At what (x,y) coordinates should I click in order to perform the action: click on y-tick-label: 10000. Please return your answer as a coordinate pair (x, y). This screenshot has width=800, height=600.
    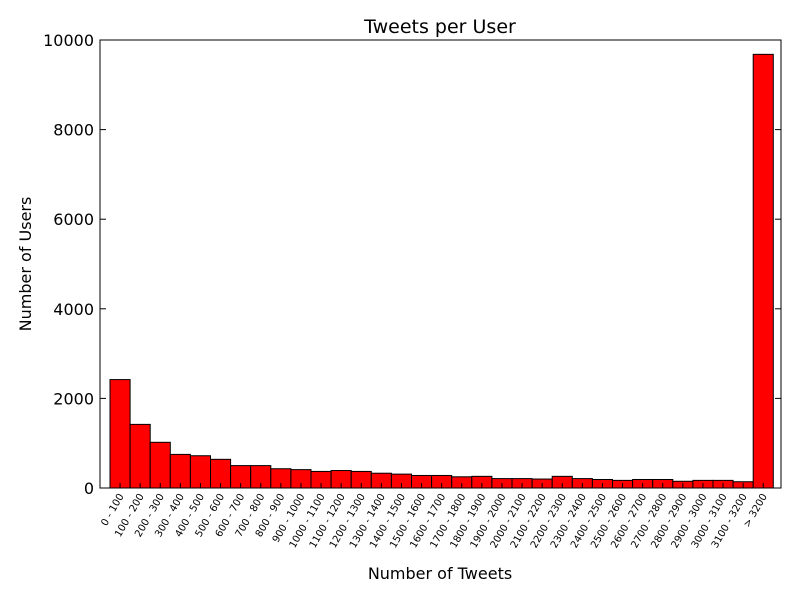
    Looking at the image, I should click on (68, 40).